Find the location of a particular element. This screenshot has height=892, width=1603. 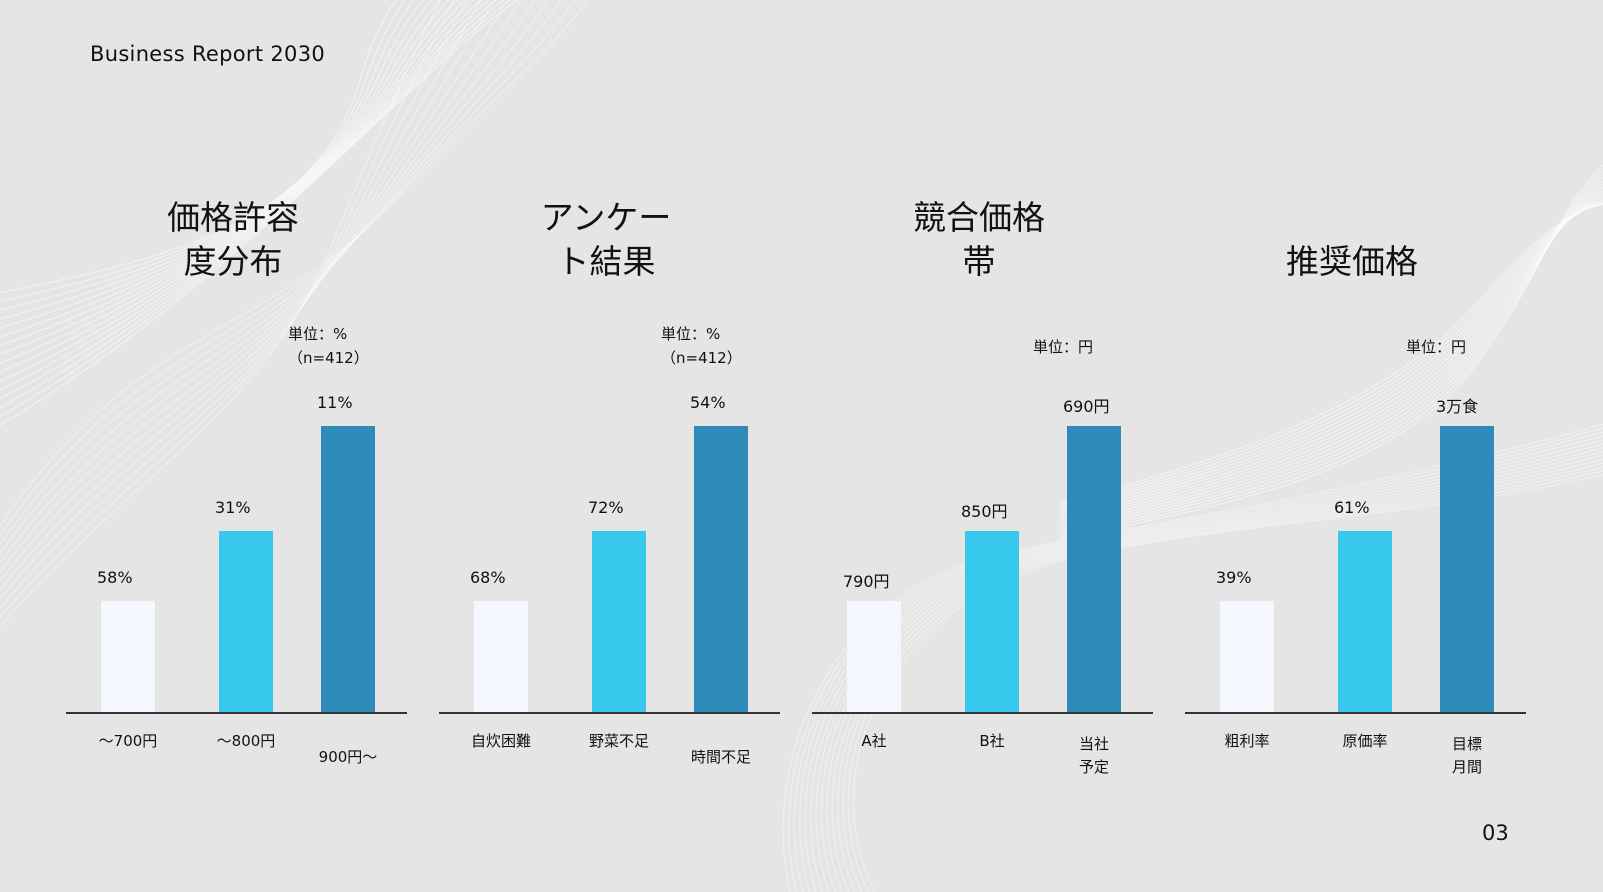

data-label: 72% is located at coordinates (606, 507).